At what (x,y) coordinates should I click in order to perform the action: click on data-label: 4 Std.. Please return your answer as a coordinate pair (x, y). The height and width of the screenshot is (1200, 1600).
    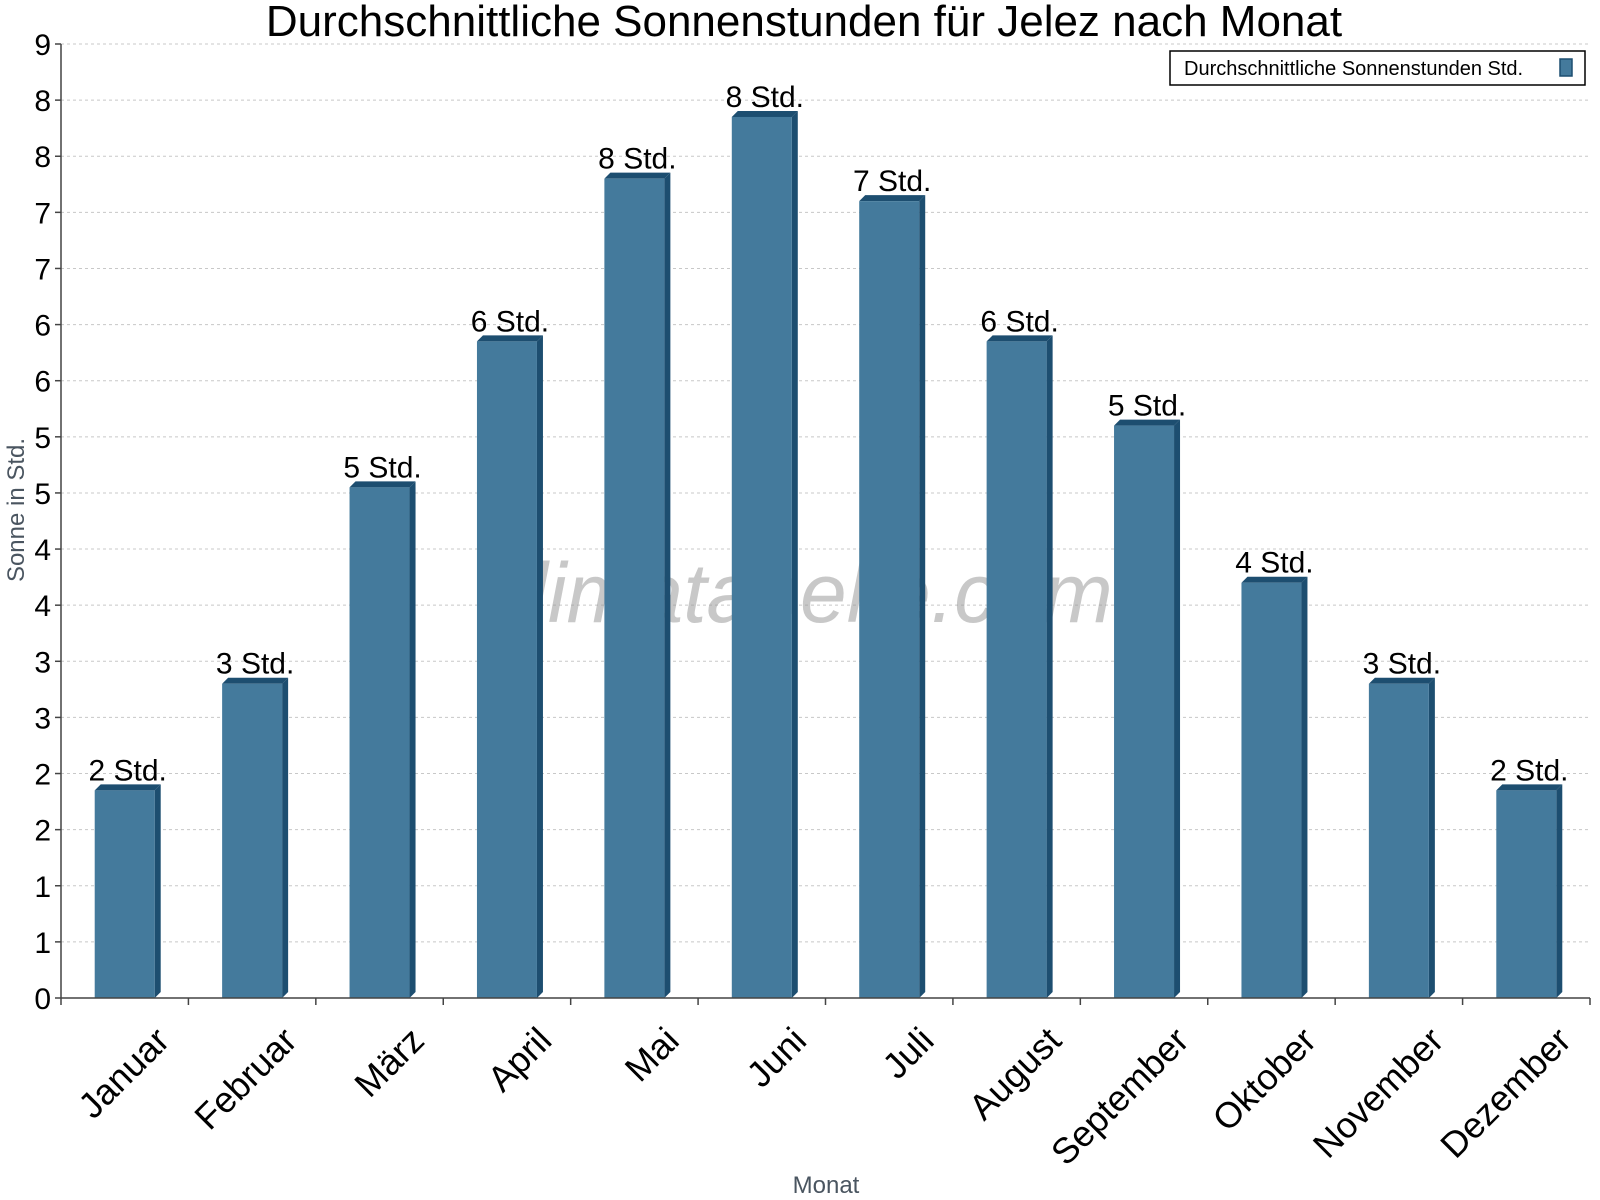
    Looking at the image, I should click on (1274, 563).